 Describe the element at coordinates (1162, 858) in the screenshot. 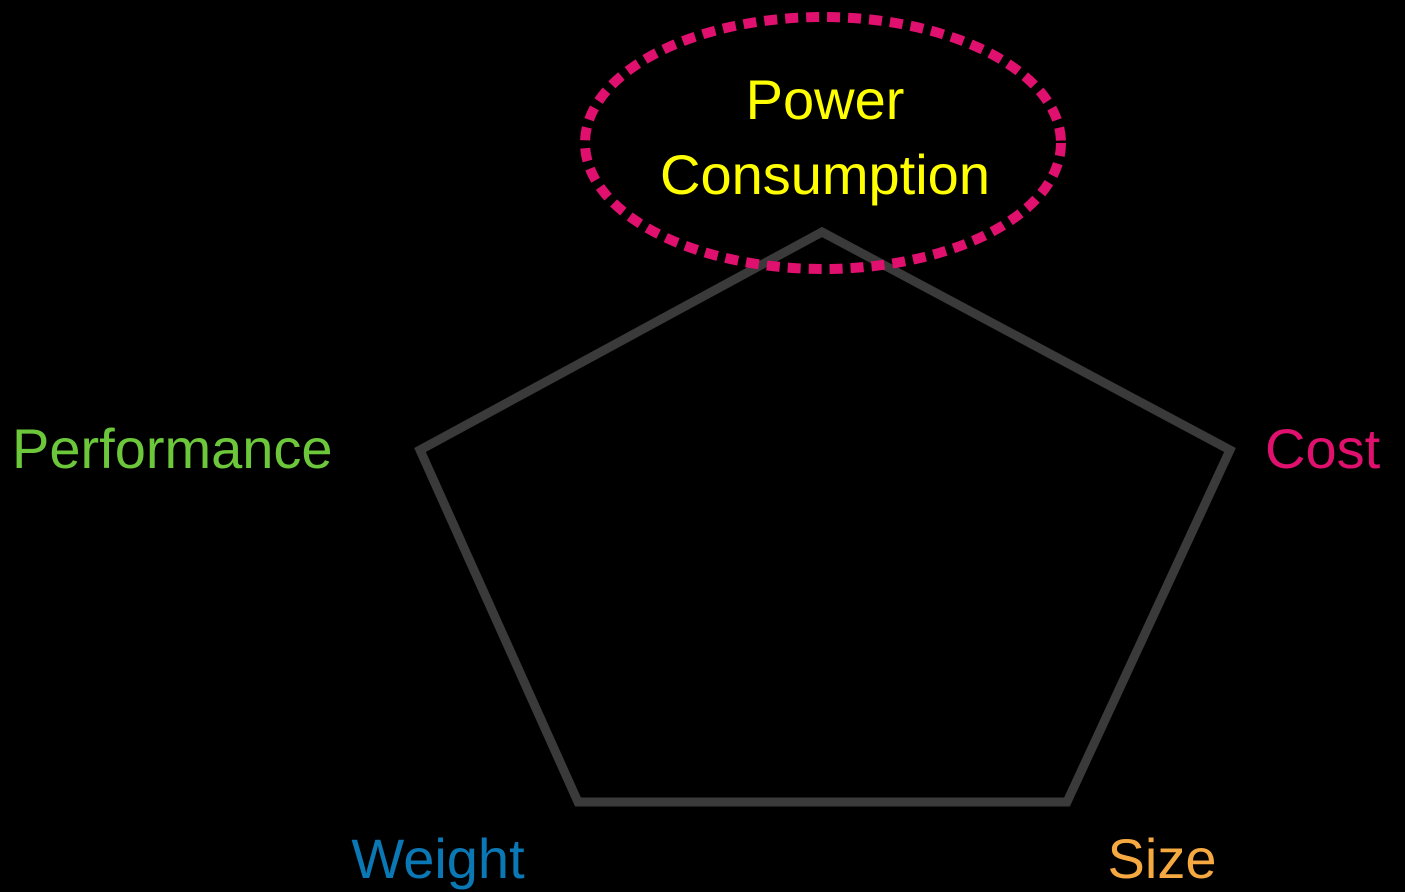

I see `node-label: Size` at that location.